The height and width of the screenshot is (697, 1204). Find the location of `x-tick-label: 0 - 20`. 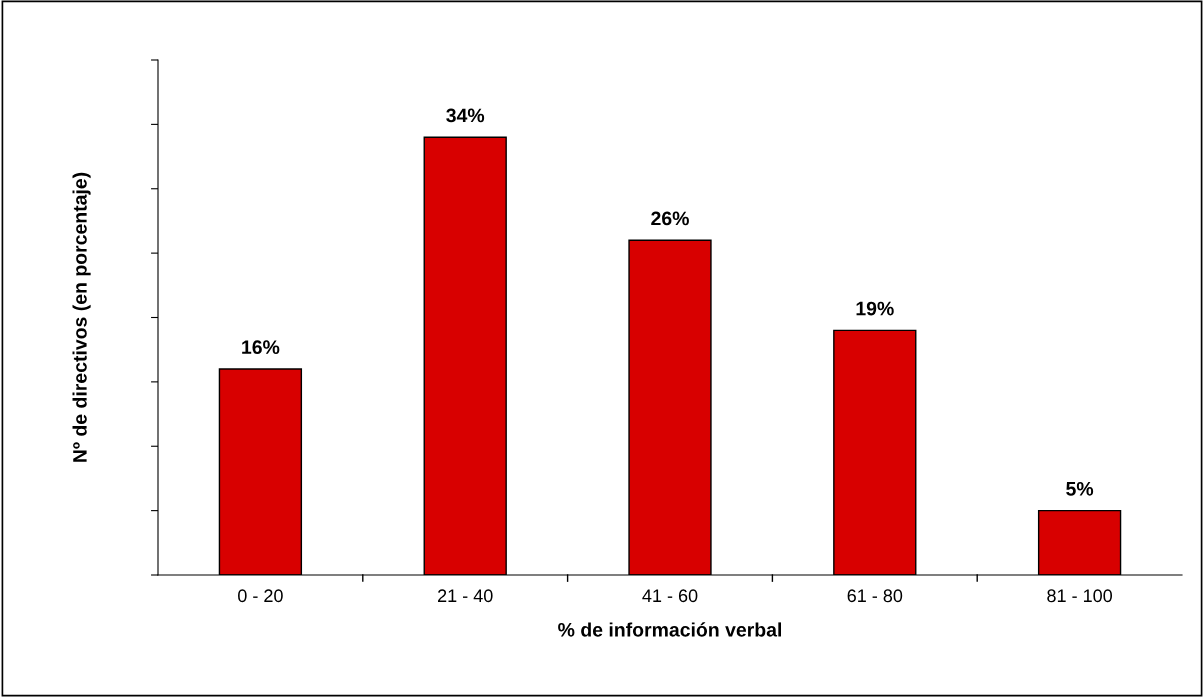

x-tick-label: 0 - 20 is located at coordinates (260, 596).